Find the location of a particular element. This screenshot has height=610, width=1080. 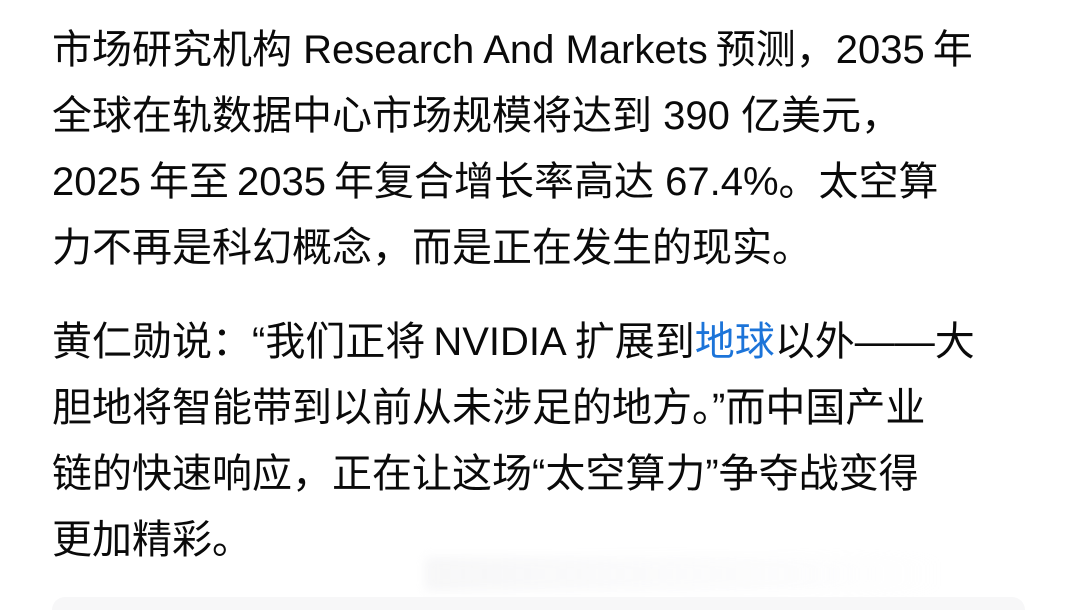

next-card-top-edge is located at coordinates (538, 603).